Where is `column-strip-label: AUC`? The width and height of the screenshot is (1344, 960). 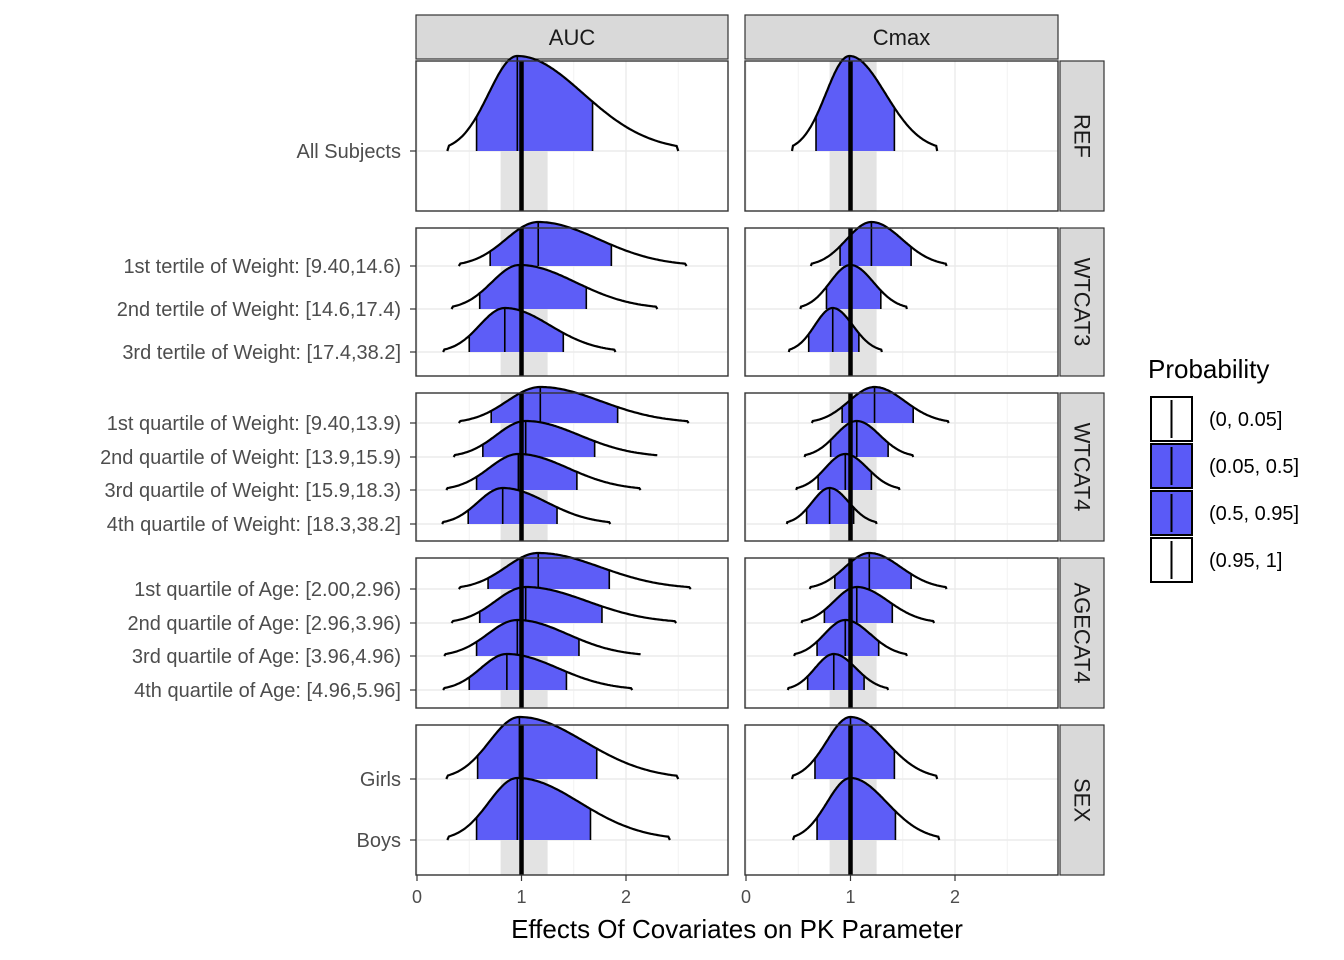
column-strip-label: AUC is located at coordinates (572, 37).